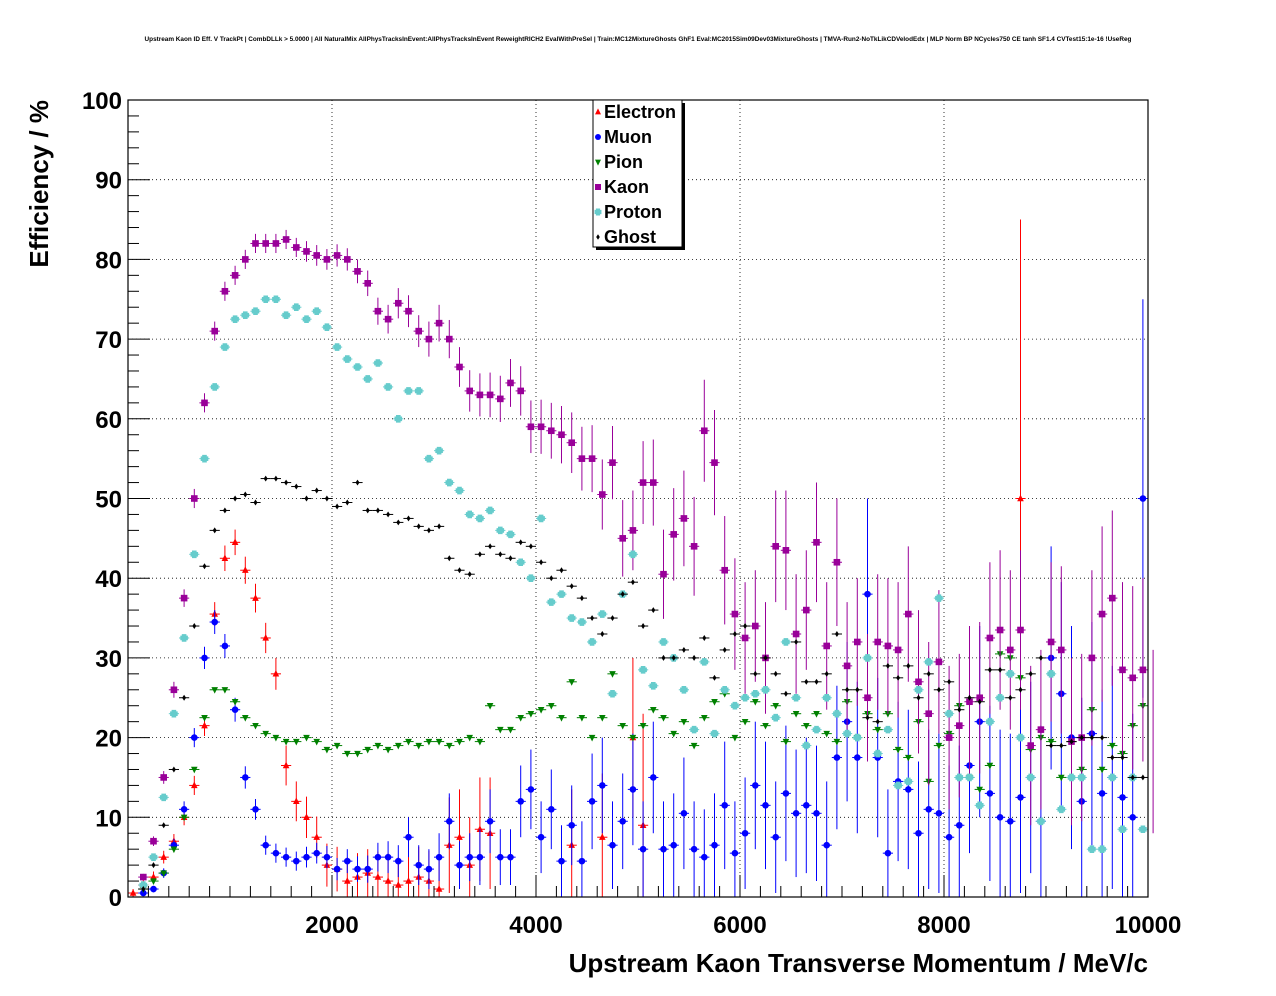 Image resolution: width=1276 pixels, height=996 pixels. What do you see at coordinates (102, 101) in the screenshot?
I see `y-tick-label-10: 100` at bounding box center [102, 101].